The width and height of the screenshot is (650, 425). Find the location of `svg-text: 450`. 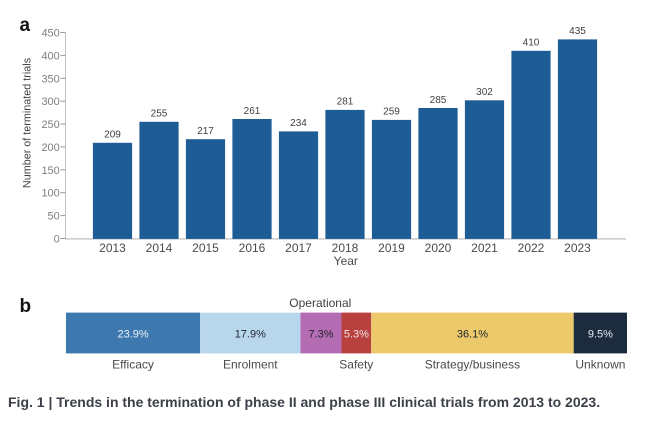

svg-text: 450 is located at coordinates (50, 34).